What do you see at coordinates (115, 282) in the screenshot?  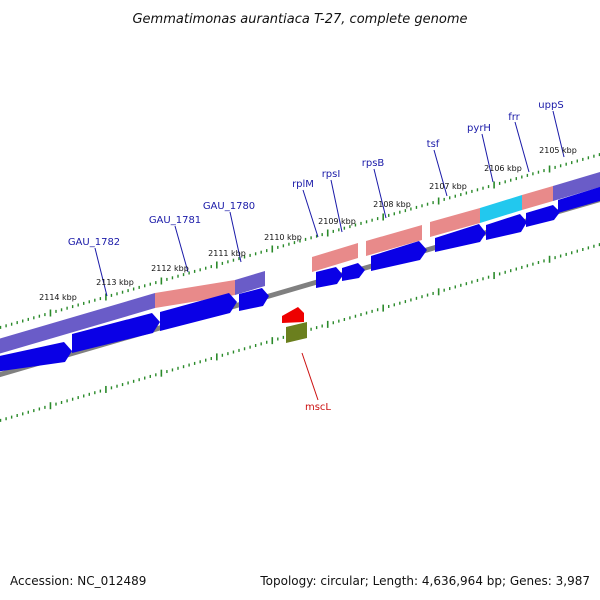 I see `scale-label-2113: 2113 kbp` at bounding box center [115, 282].